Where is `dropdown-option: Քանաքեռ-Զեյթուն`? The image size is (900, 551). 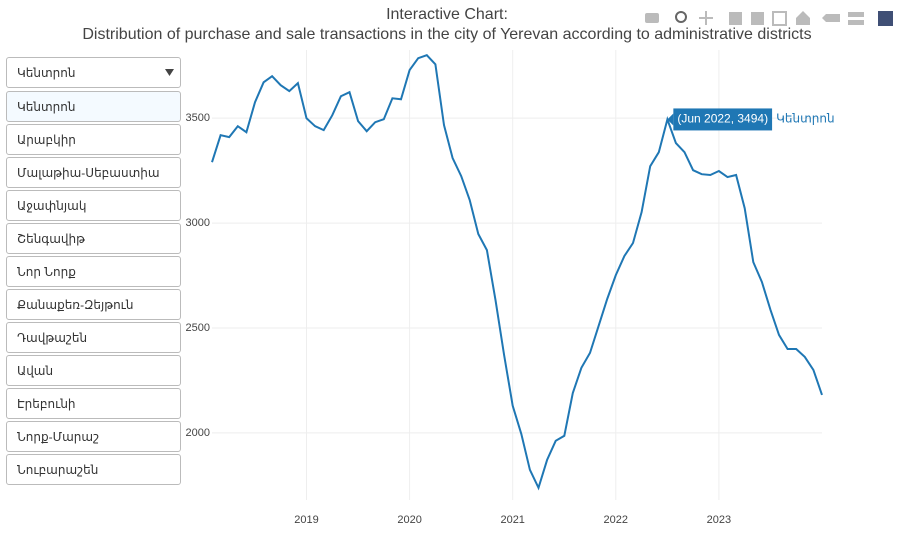
dropdown-option: Քանաքեռ-Զեյթուն is located at coordinates (93, 304).